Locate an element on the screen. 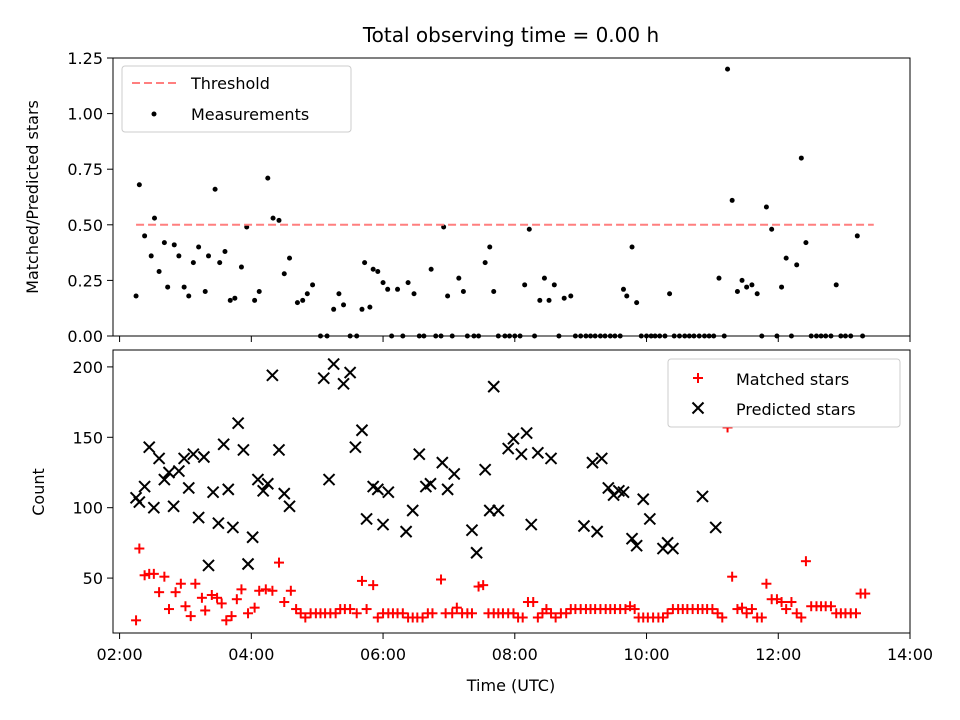  ratio-y-tick-label: 0.50 is located at coordinates (85, 225).